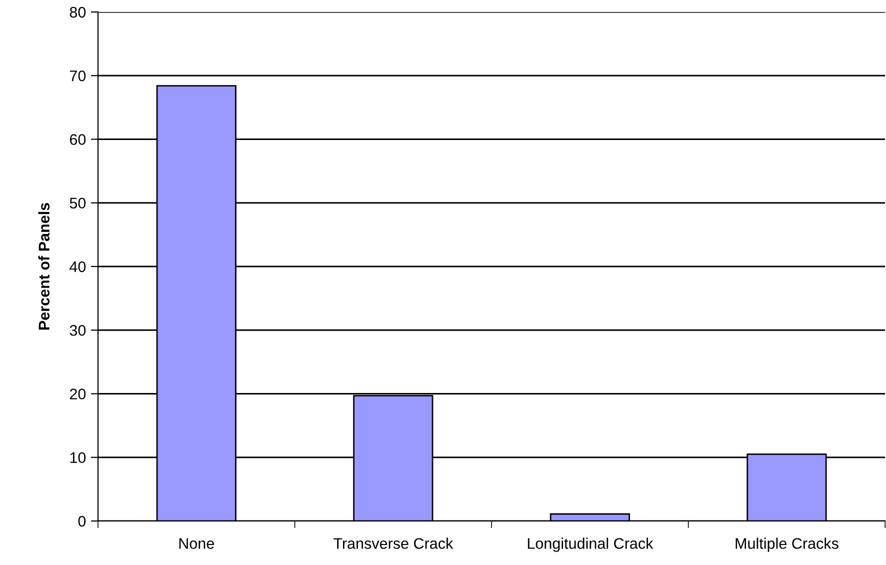  Describe the element at coordinates (787, 545) in the screenshot. I see `x-tick-label: Multiple Cracks` at that location.